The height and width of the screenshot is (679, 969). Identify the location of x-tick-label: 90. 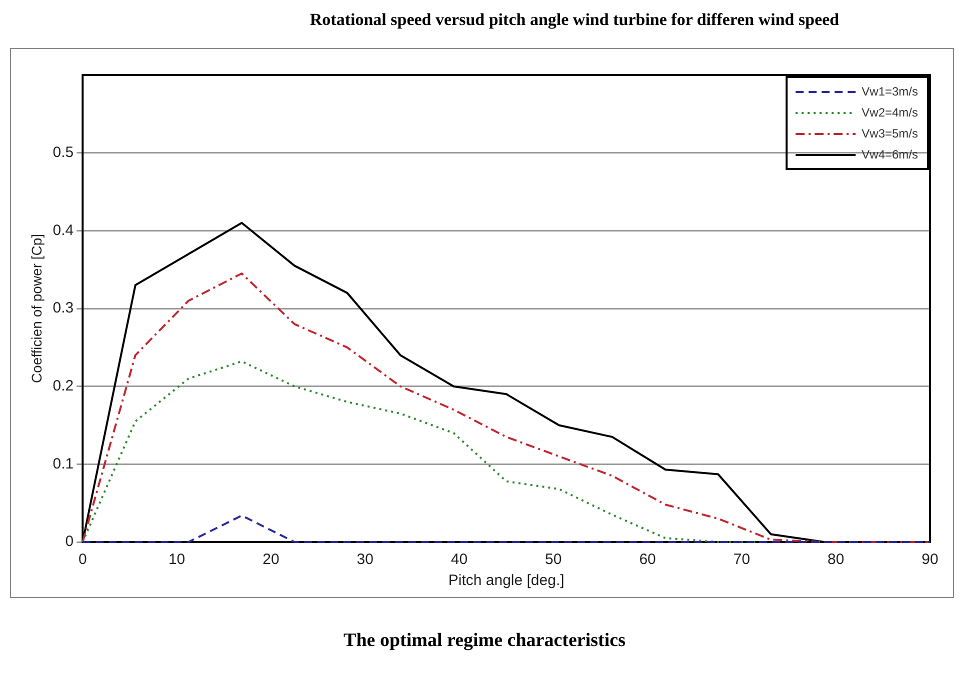
(930, 559).